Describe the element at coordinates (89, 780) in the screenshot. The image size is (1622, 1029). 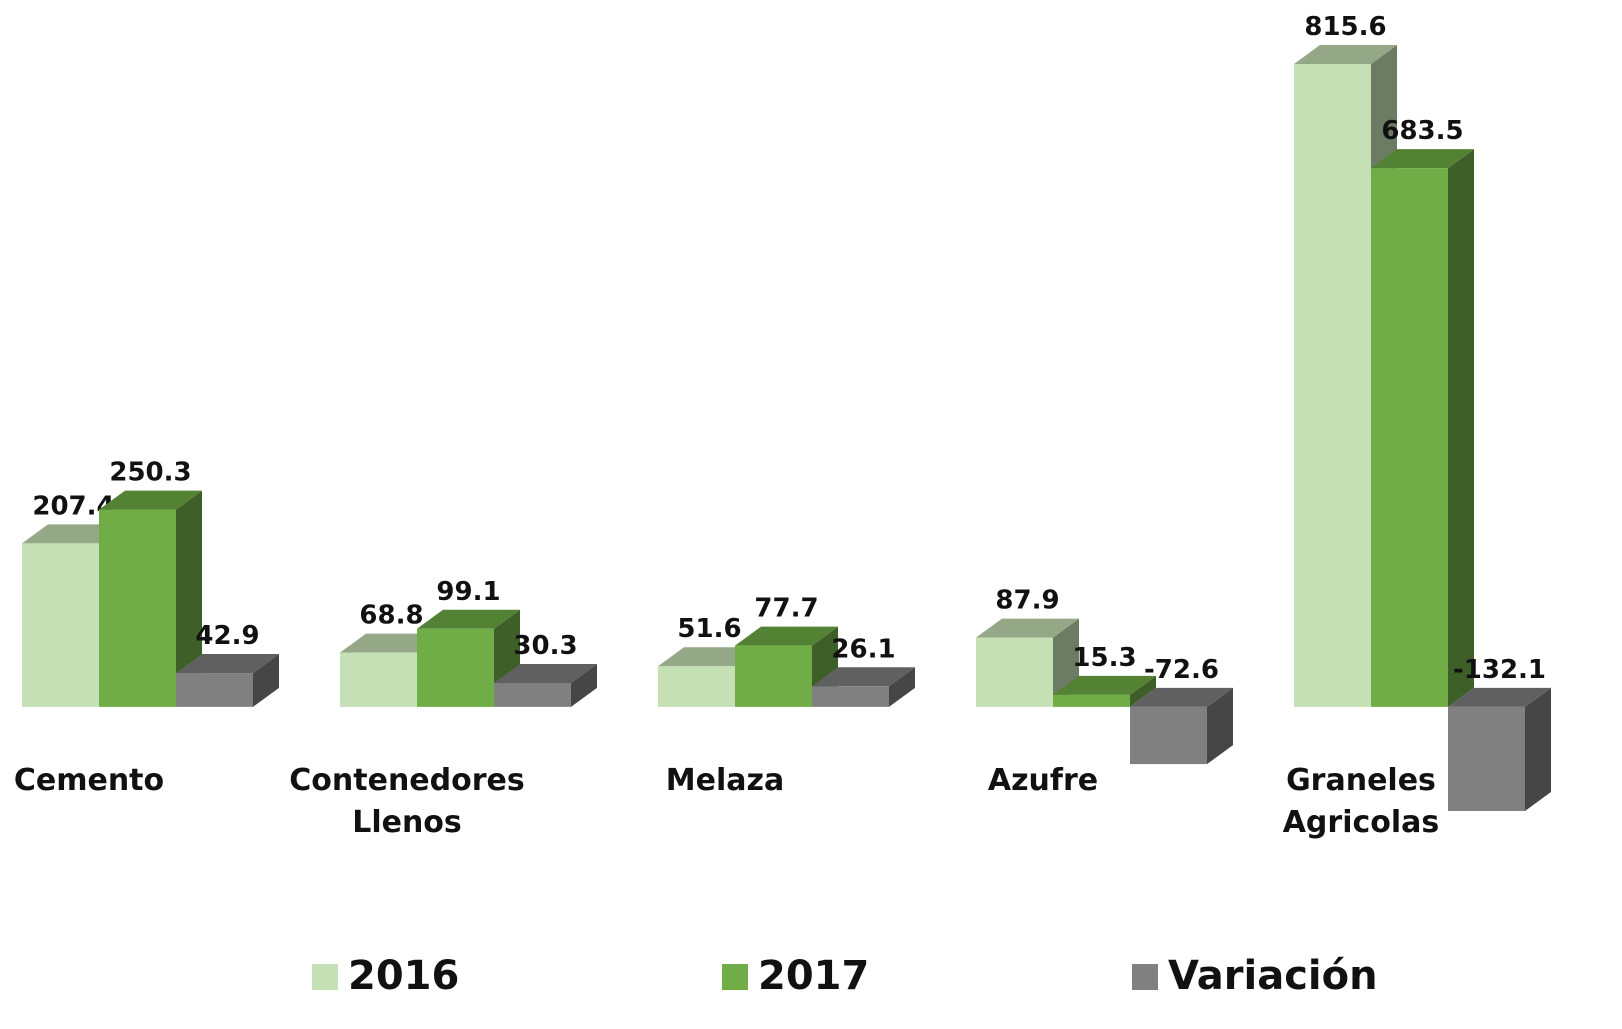
I see `category-label: Cemento` at that location.